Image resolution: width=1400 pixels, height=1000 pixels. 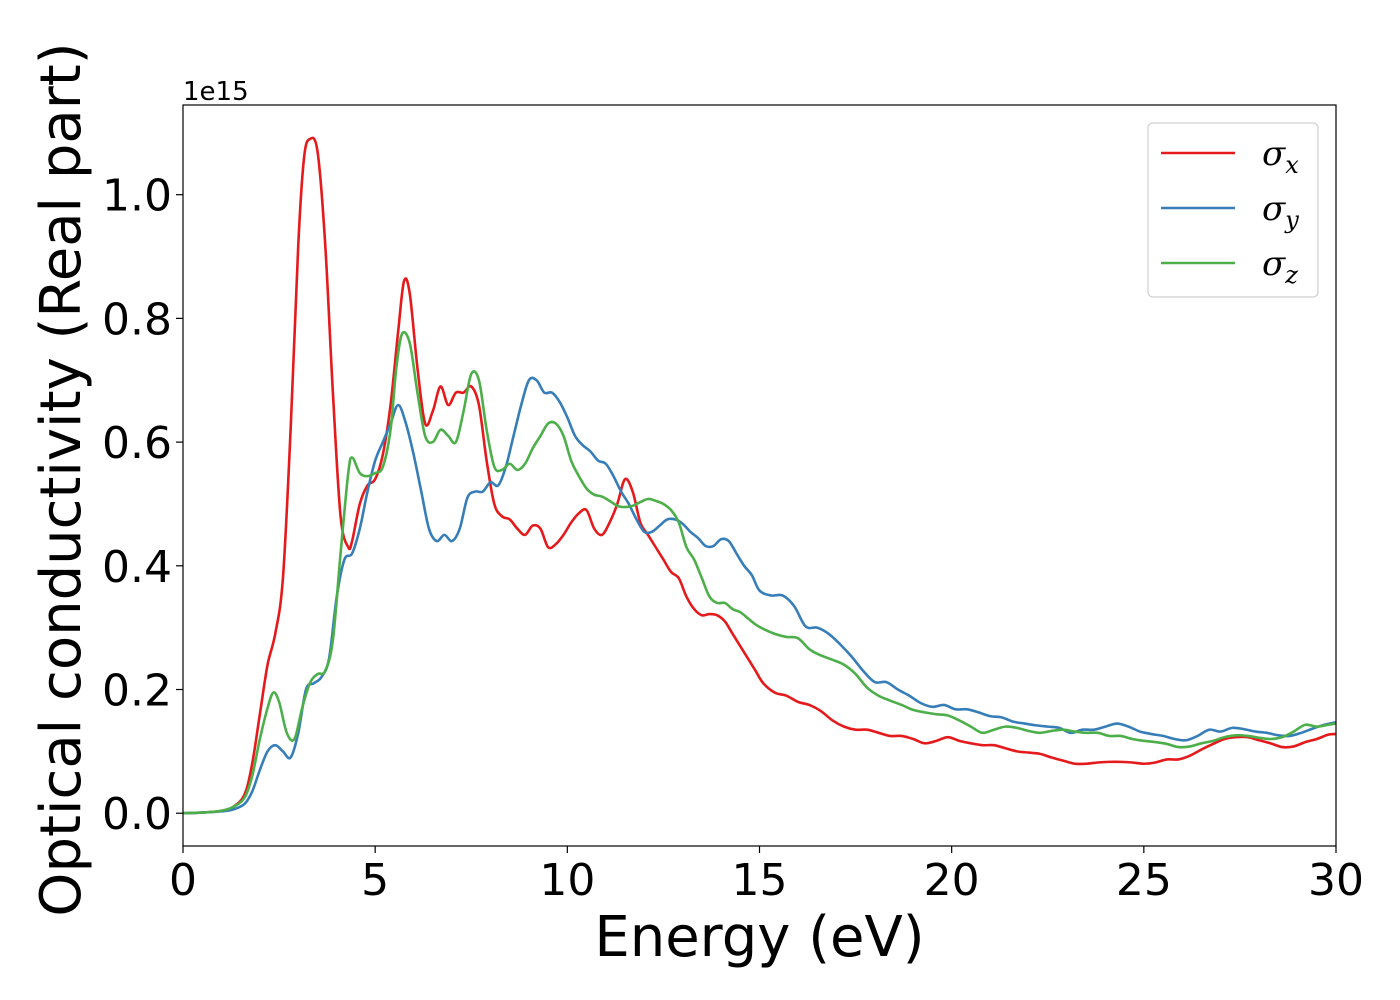 I want to click on legend-box, so click(x=1233, y=210).